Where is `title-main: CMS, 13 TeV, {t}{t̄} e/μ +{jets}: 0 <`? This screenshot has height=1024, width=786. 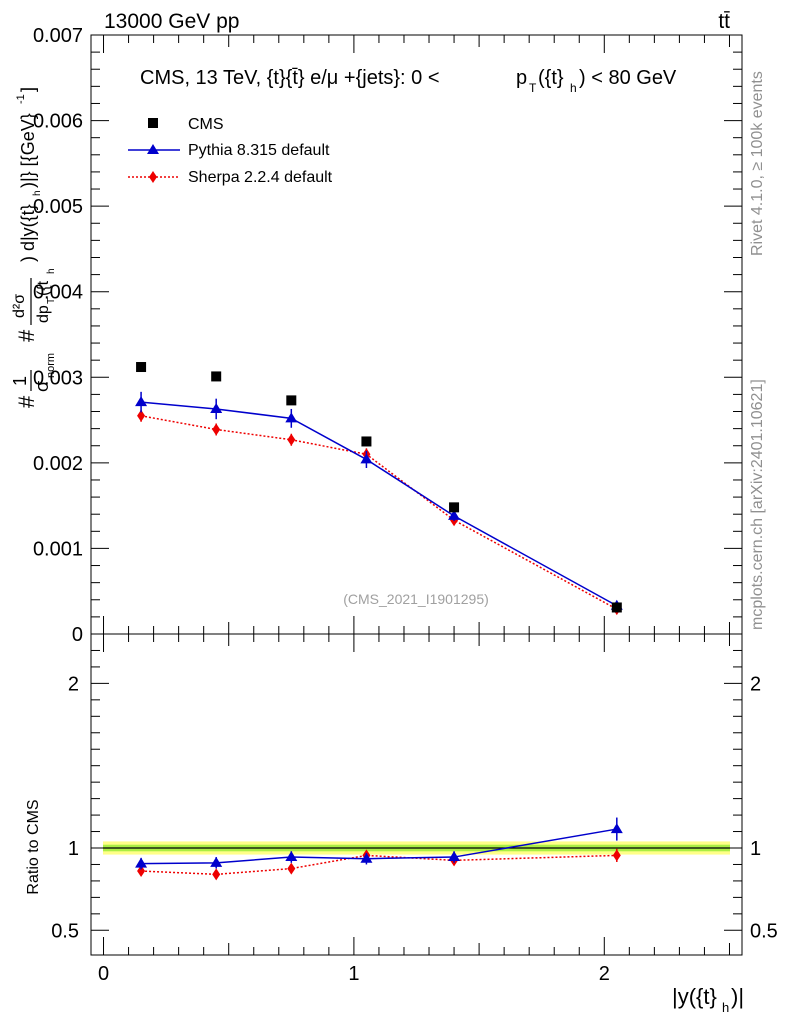
title-main: CMS, 13 TeV, {t}{t̄} e/μ +{jets}: 0 < is located at coordinates (290, 78).